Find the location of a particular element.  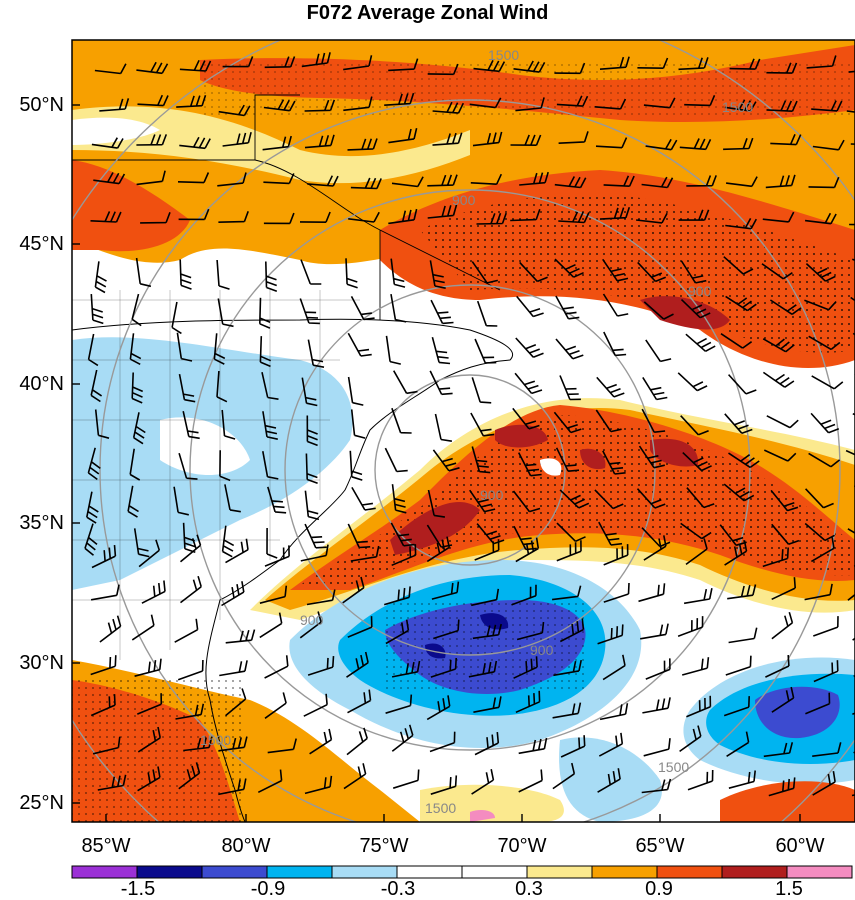

lon-label: 85°W is located at coordinates (106, 846).